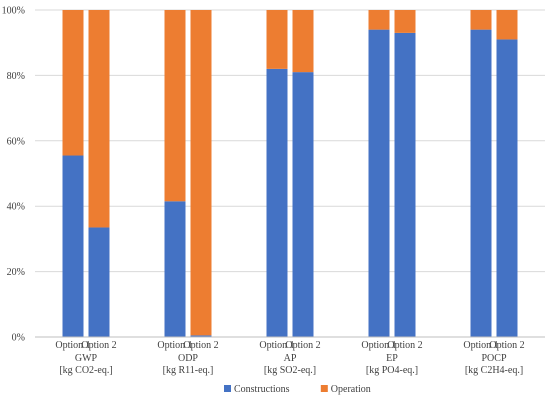 Image resolution: width=550 pixels, height=402 pixels. Describe the element at coordinates (16, 207) in the screenshot. I see `y-tick-label: 40%` at that location.